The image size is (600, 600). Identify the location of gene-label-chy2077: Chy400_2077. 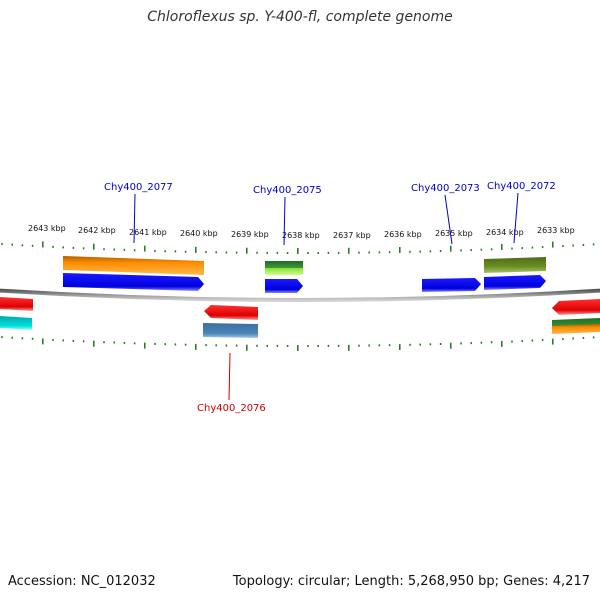
(138, 187).